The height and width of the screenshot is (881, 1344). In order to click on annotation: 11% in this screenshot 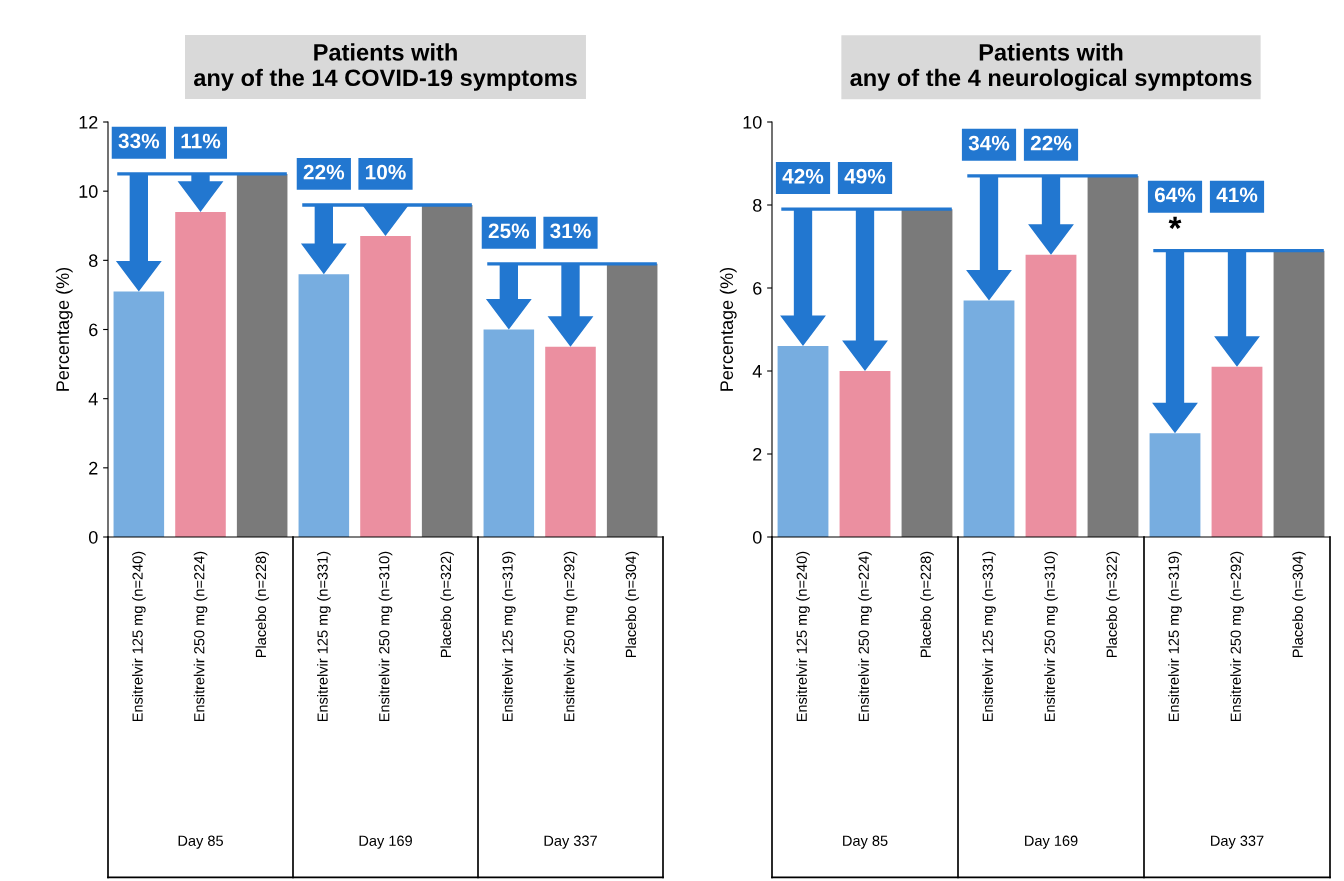, I will do `click(201, 141)`.